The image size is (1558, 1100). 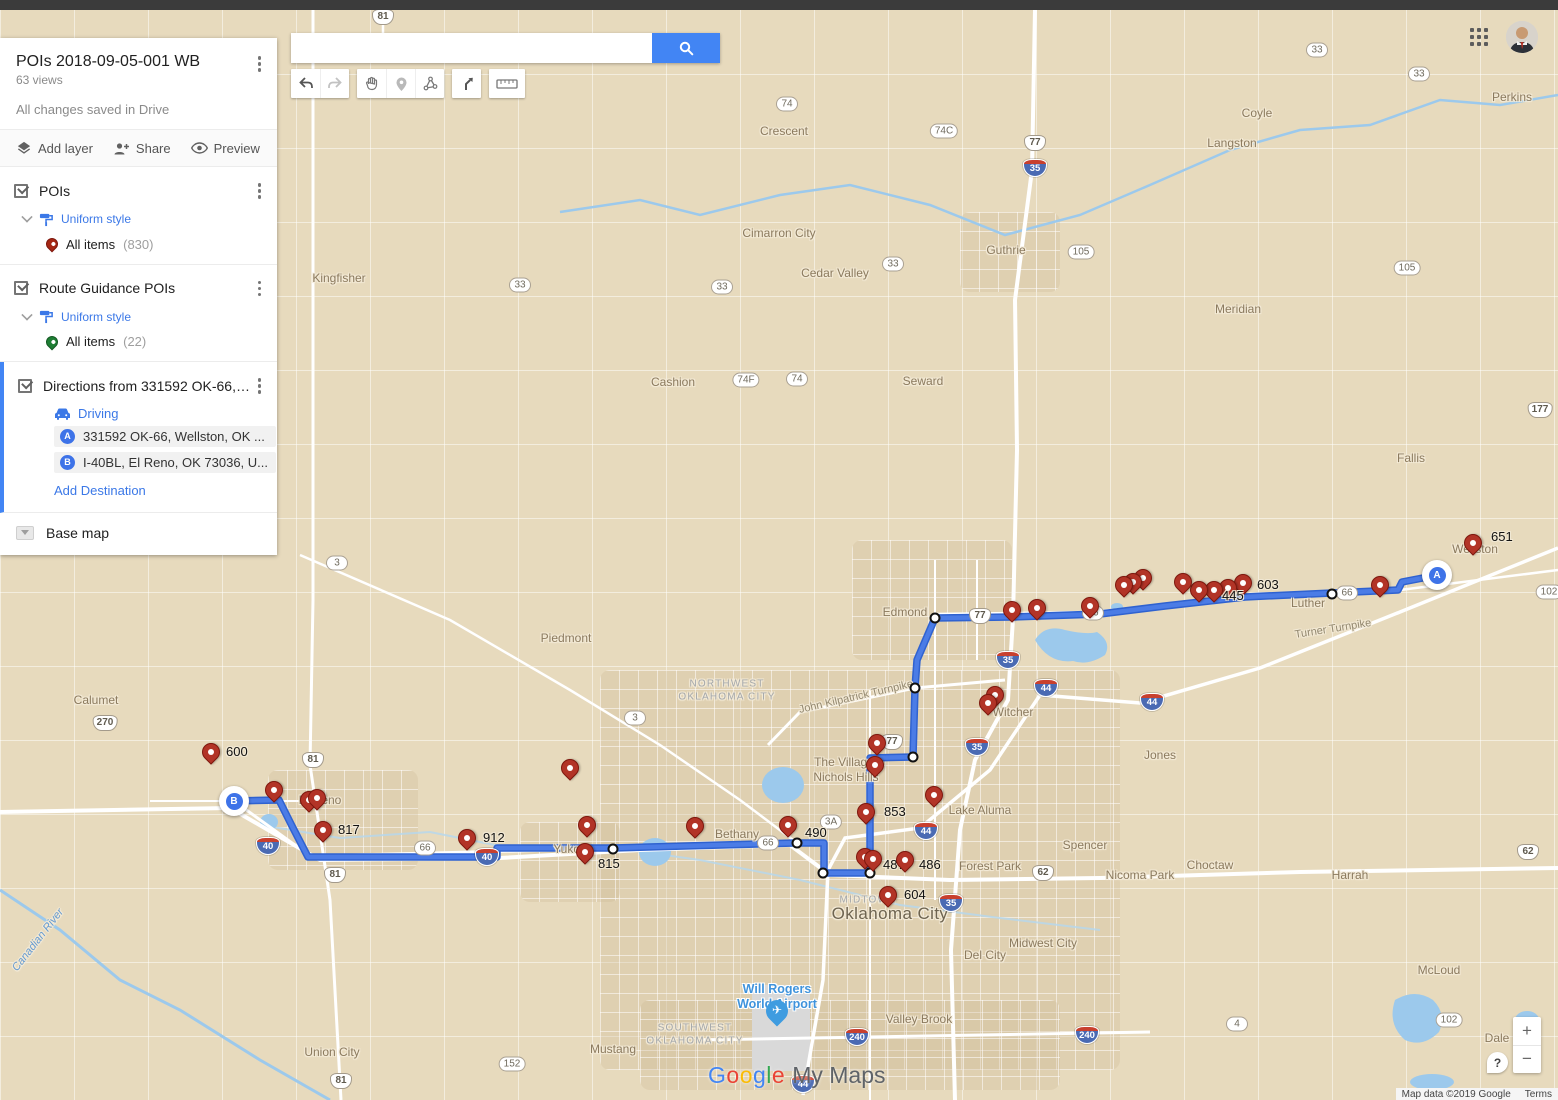 I want to click on road-shield: 102, so click(x=1546, y=592).